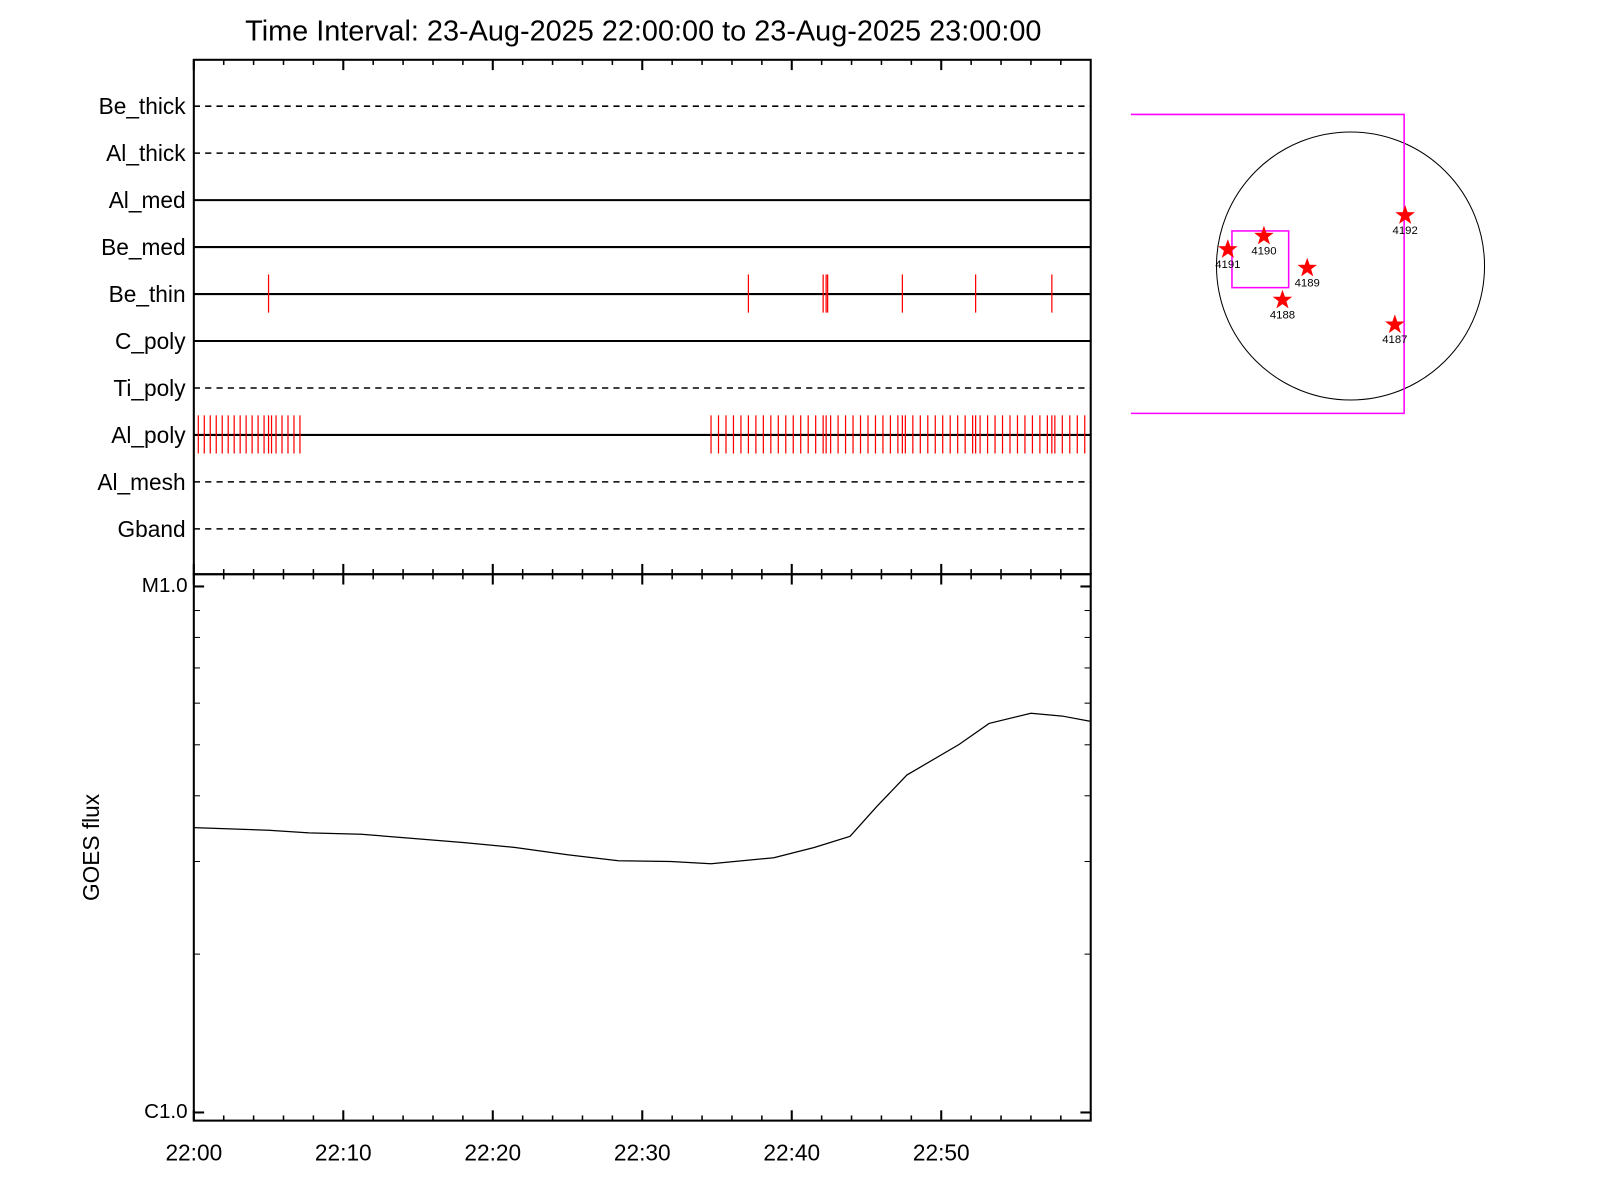 The image size is (1600, 1200). Describe the element at coordinates (143, 106) in the screenshot. I see `row-label: Be_thick` at that location.